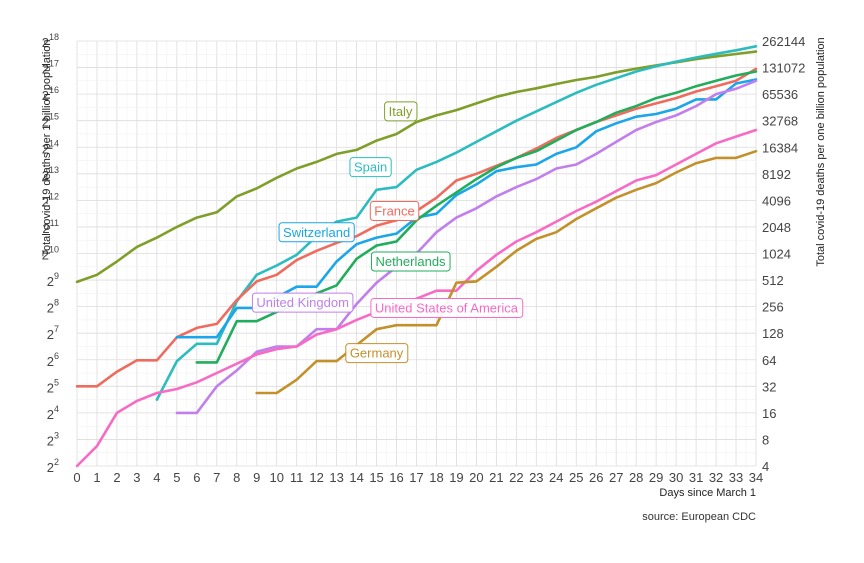  What do you see at coordinates (536, 477) in the screenshot?
I see `x-tick-label: 23` at bounding box center [536, 477].